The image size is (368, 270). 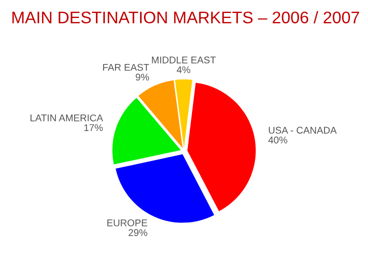 I want to click on slice-label: LATIN AMERICA, so click(x=67, y=118).